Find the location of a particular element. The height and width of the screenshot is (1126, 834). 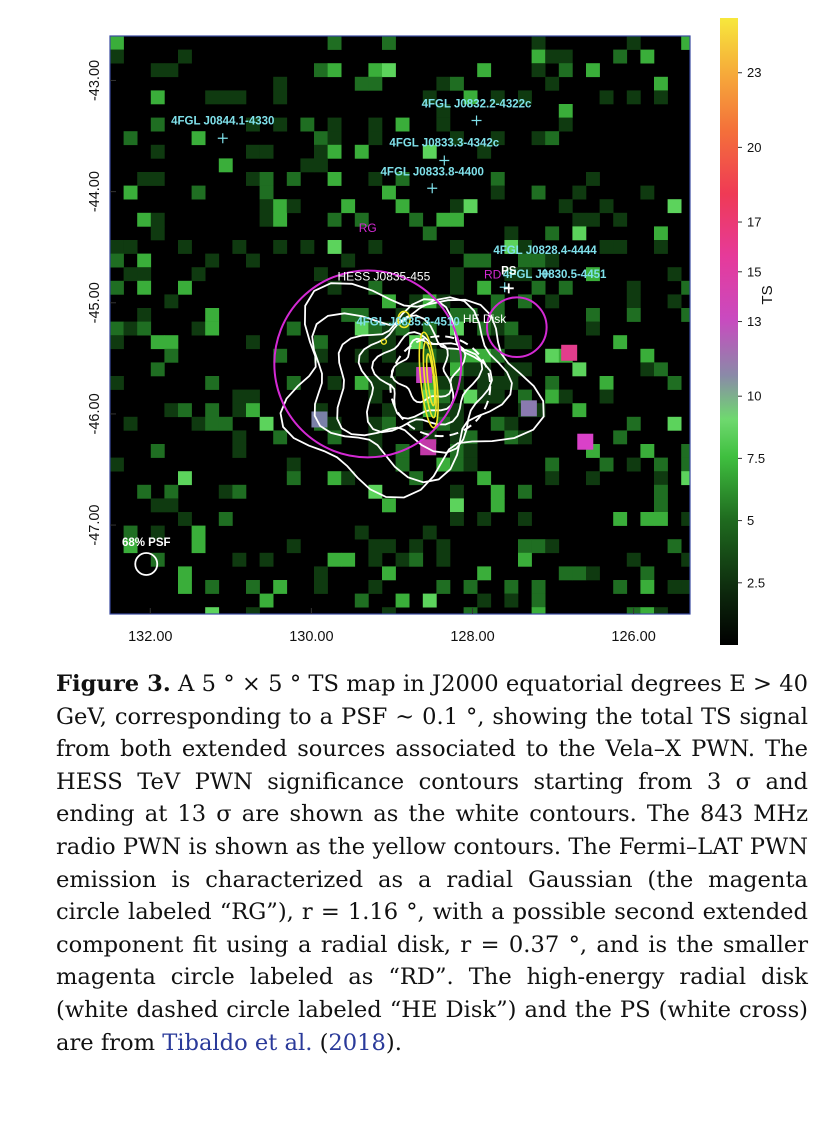

region-rg is located at coordinates (368, 364).